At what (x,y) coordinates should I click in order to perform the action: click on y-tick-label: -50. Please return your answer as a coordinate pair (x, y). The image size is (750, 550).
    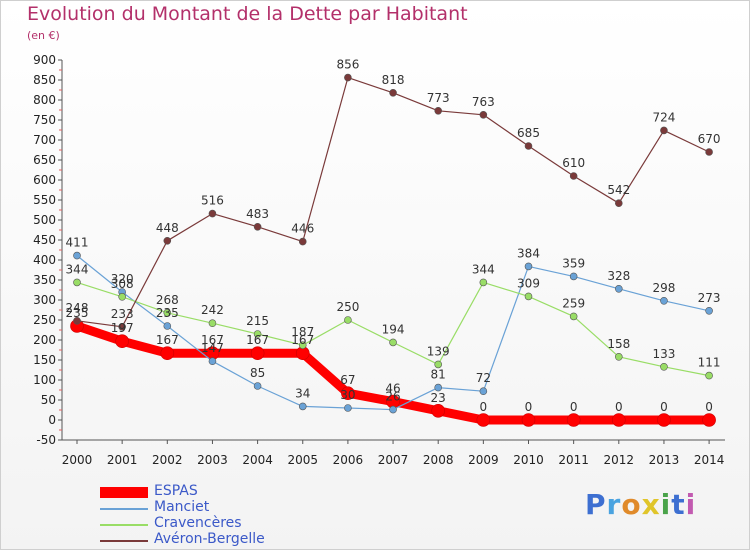
    Looking at the image, I should click on (46, 440).